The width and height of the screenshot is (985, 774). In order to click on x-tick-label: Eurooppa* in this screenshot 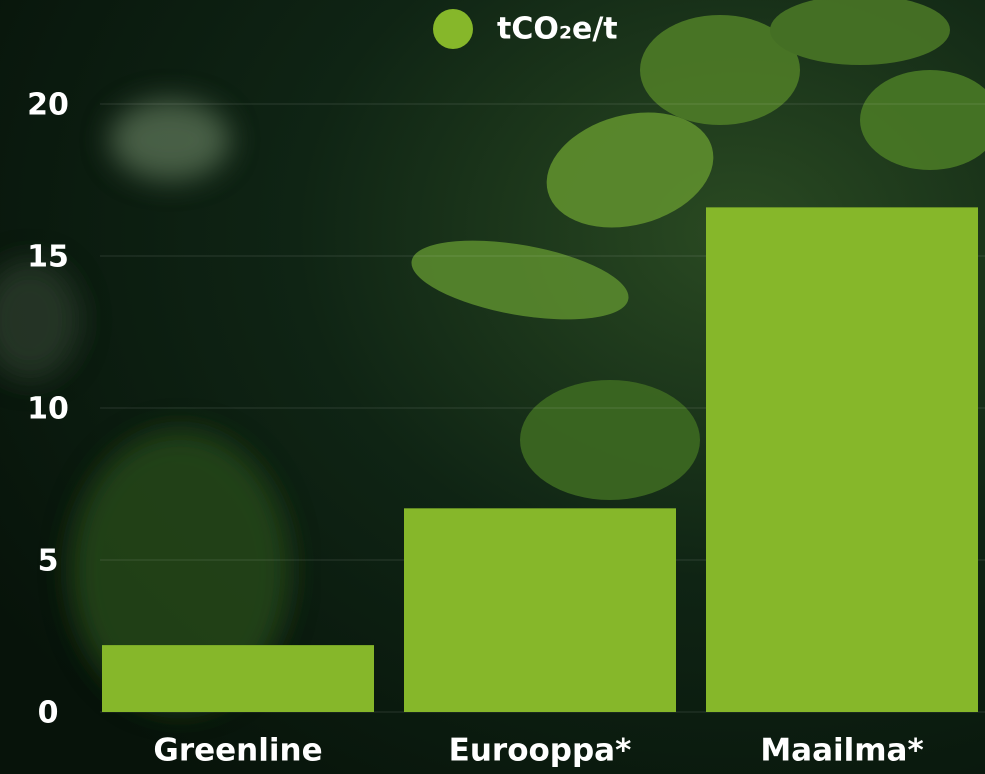, I will do `click(540, 751)`.